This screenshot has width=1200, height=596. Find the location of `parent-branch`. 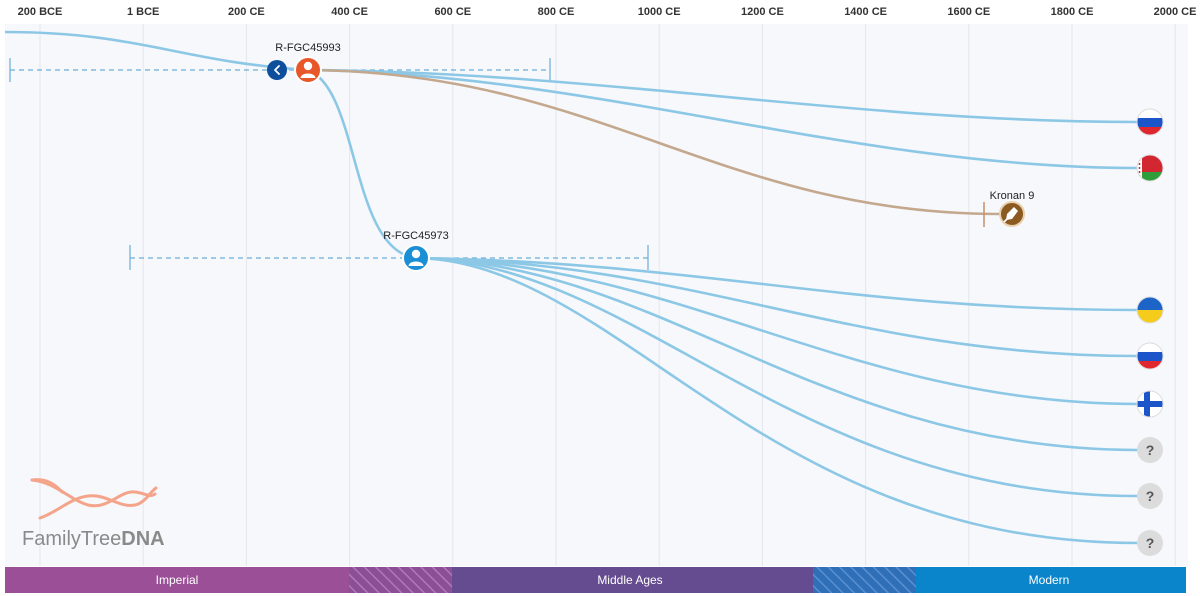

parent-branch is located at coordinates (156, 51).